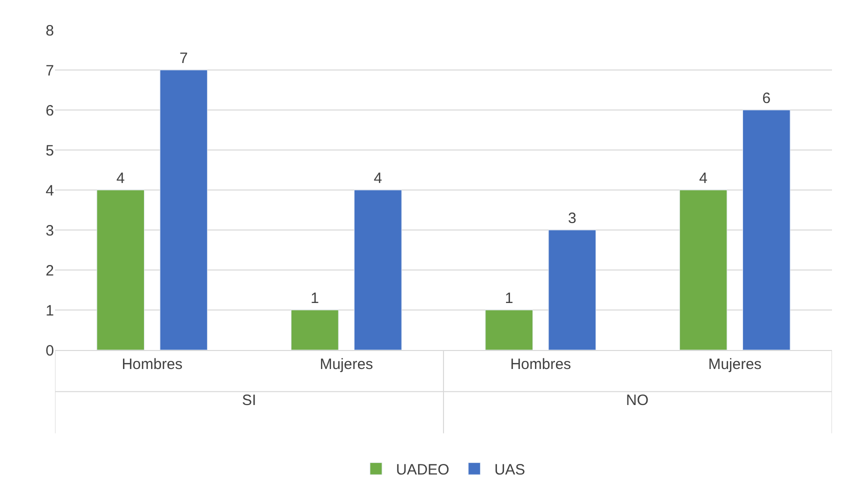 The image size is (857, 497). Describe the element at coordinates (50, 271) in the screenshot. I see `y-tick-label: 2` at that location.